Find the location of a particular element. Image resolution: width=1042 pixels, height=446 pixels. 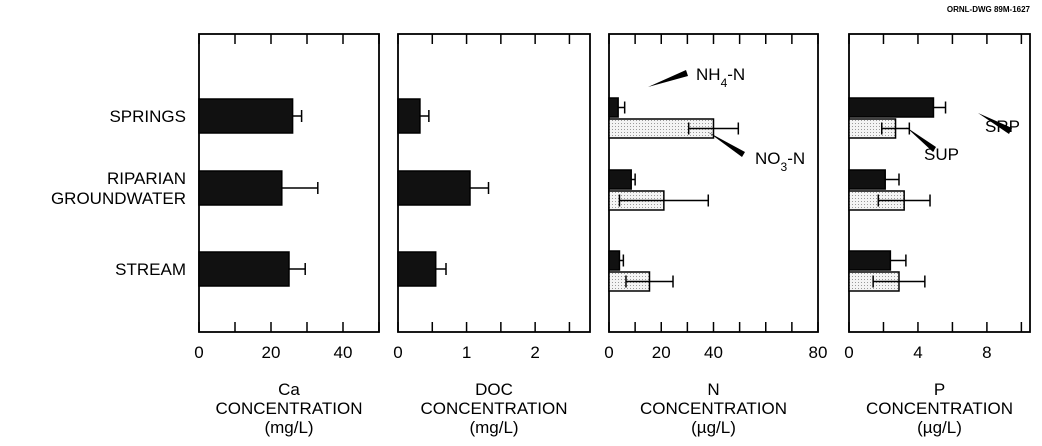

x-tick-label: 80 is located at coordinates (818, 352).